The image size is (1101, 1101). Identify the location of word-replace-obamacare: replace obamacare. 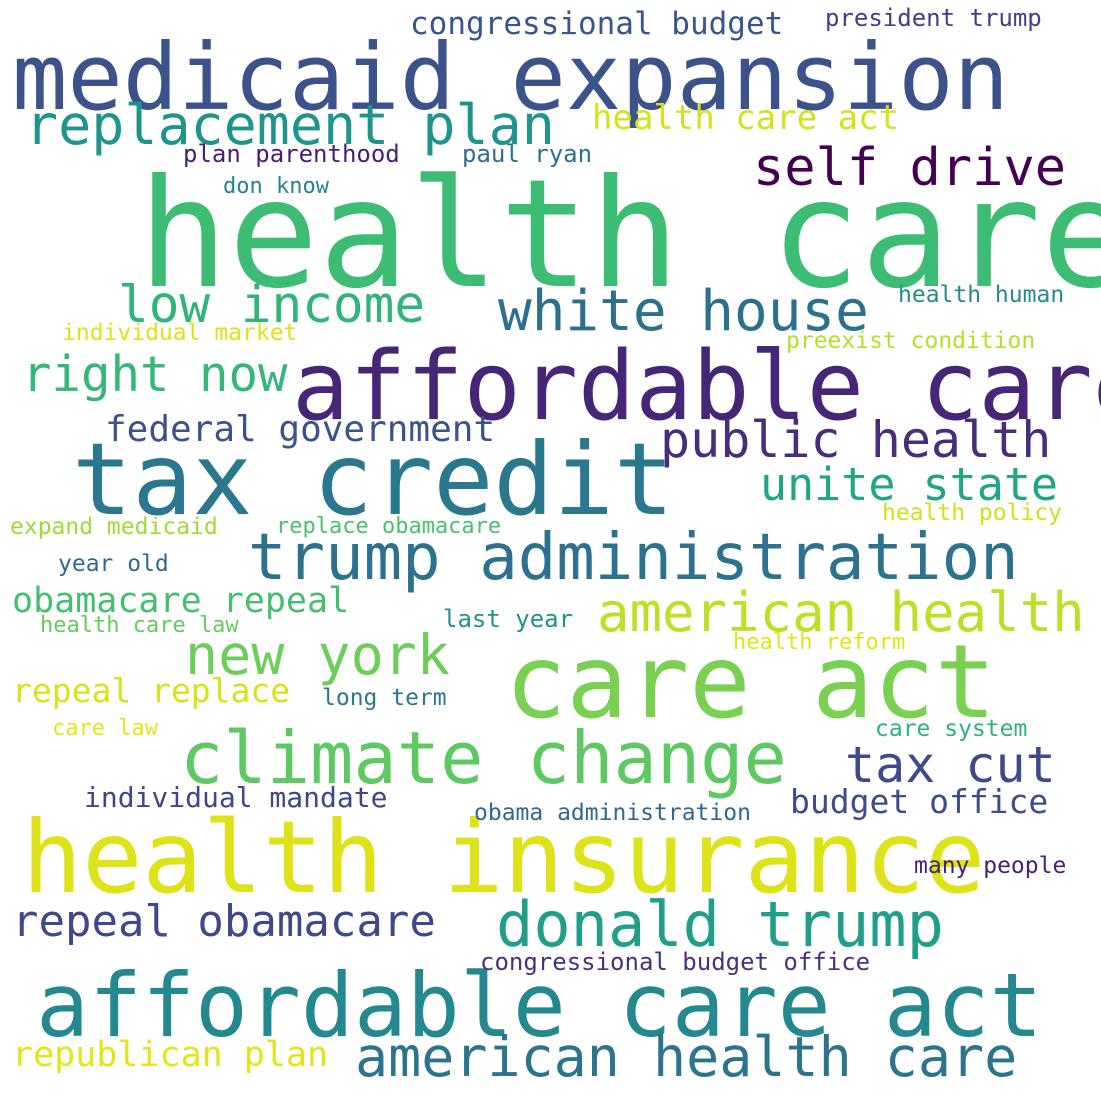
(389, 526).